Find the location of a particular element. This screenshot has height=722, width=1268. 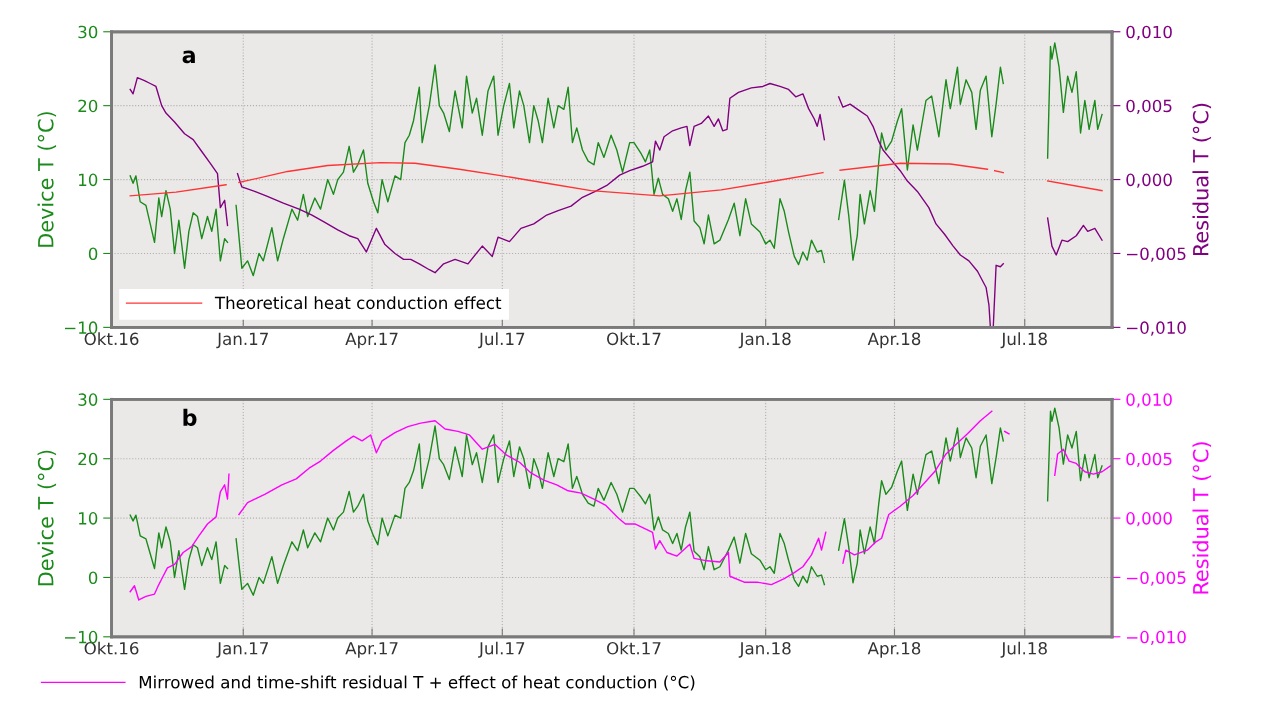

annotation: a is located at coordinates (188, 57).